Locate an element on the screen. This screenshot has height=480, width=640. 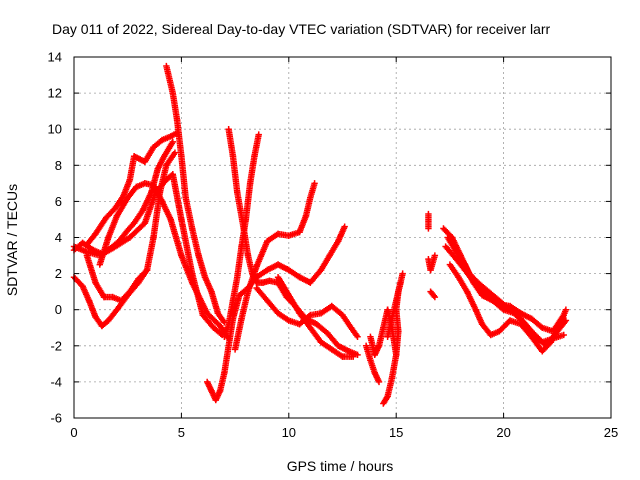
y-tick-label: 8 is located at coordinates (58, 165).